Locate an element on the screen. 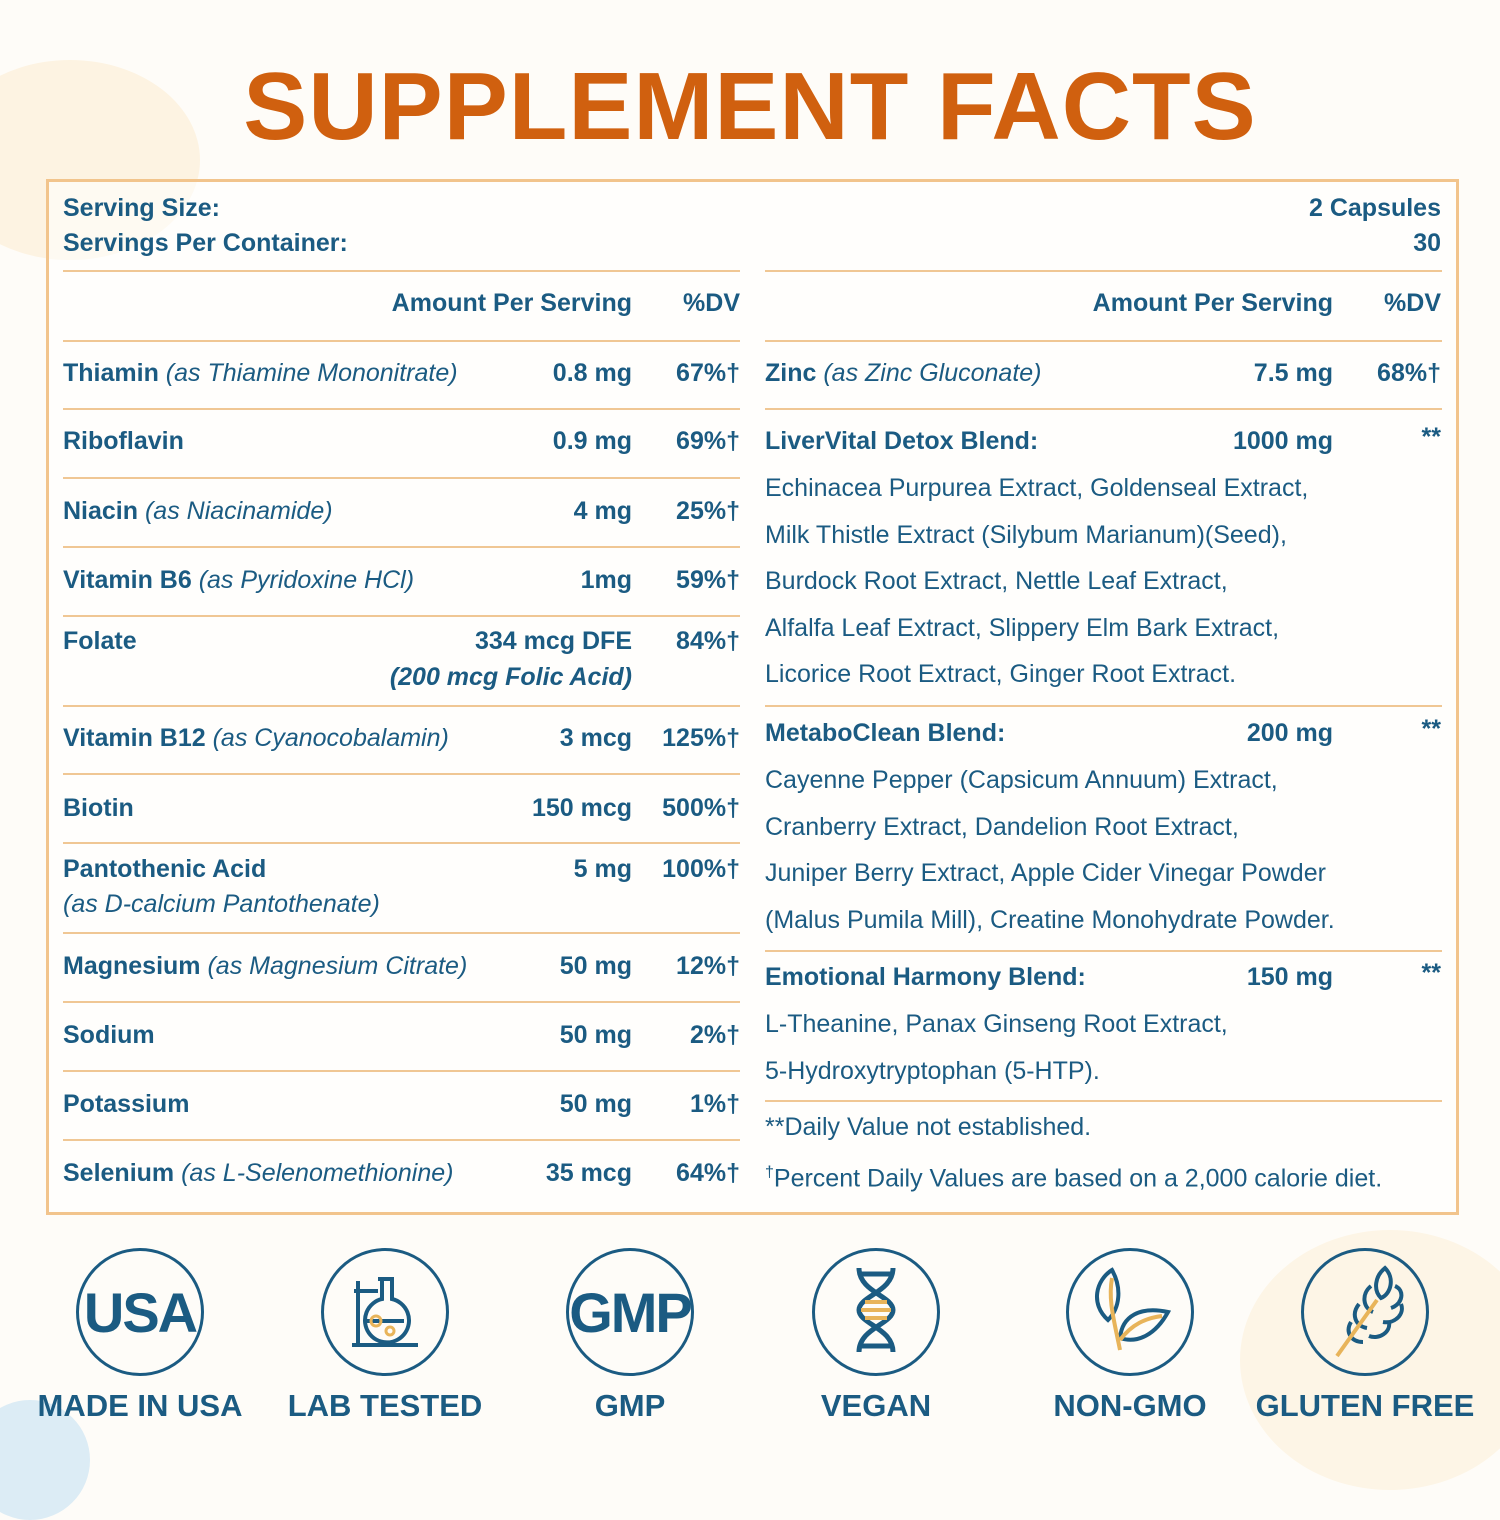  blend-ingredients: 5-Hydroxytryptophan (5-HTP). is located at coordinates (932, 1070).